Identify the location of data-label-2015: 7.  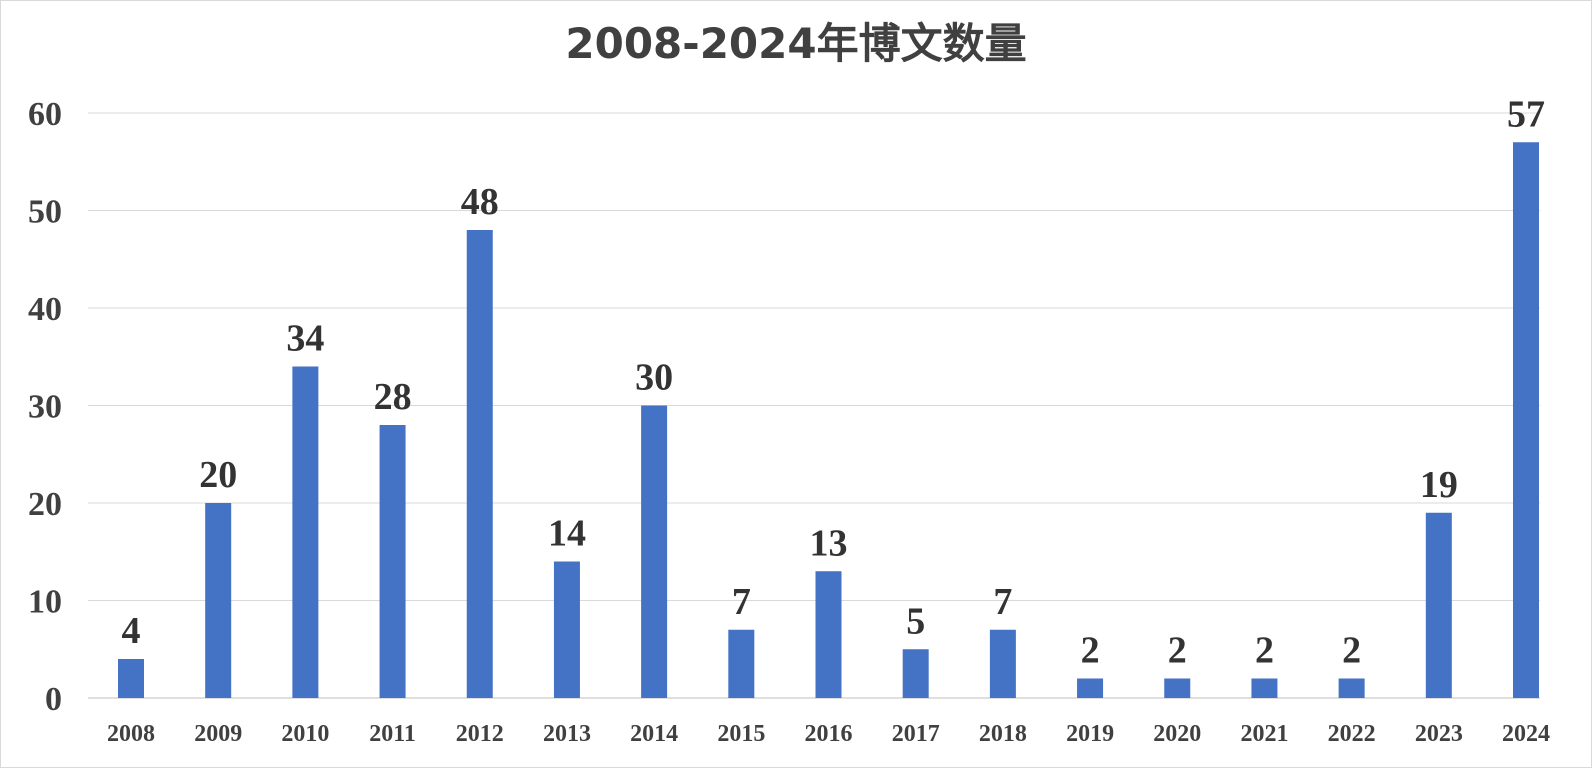
(741, 602).